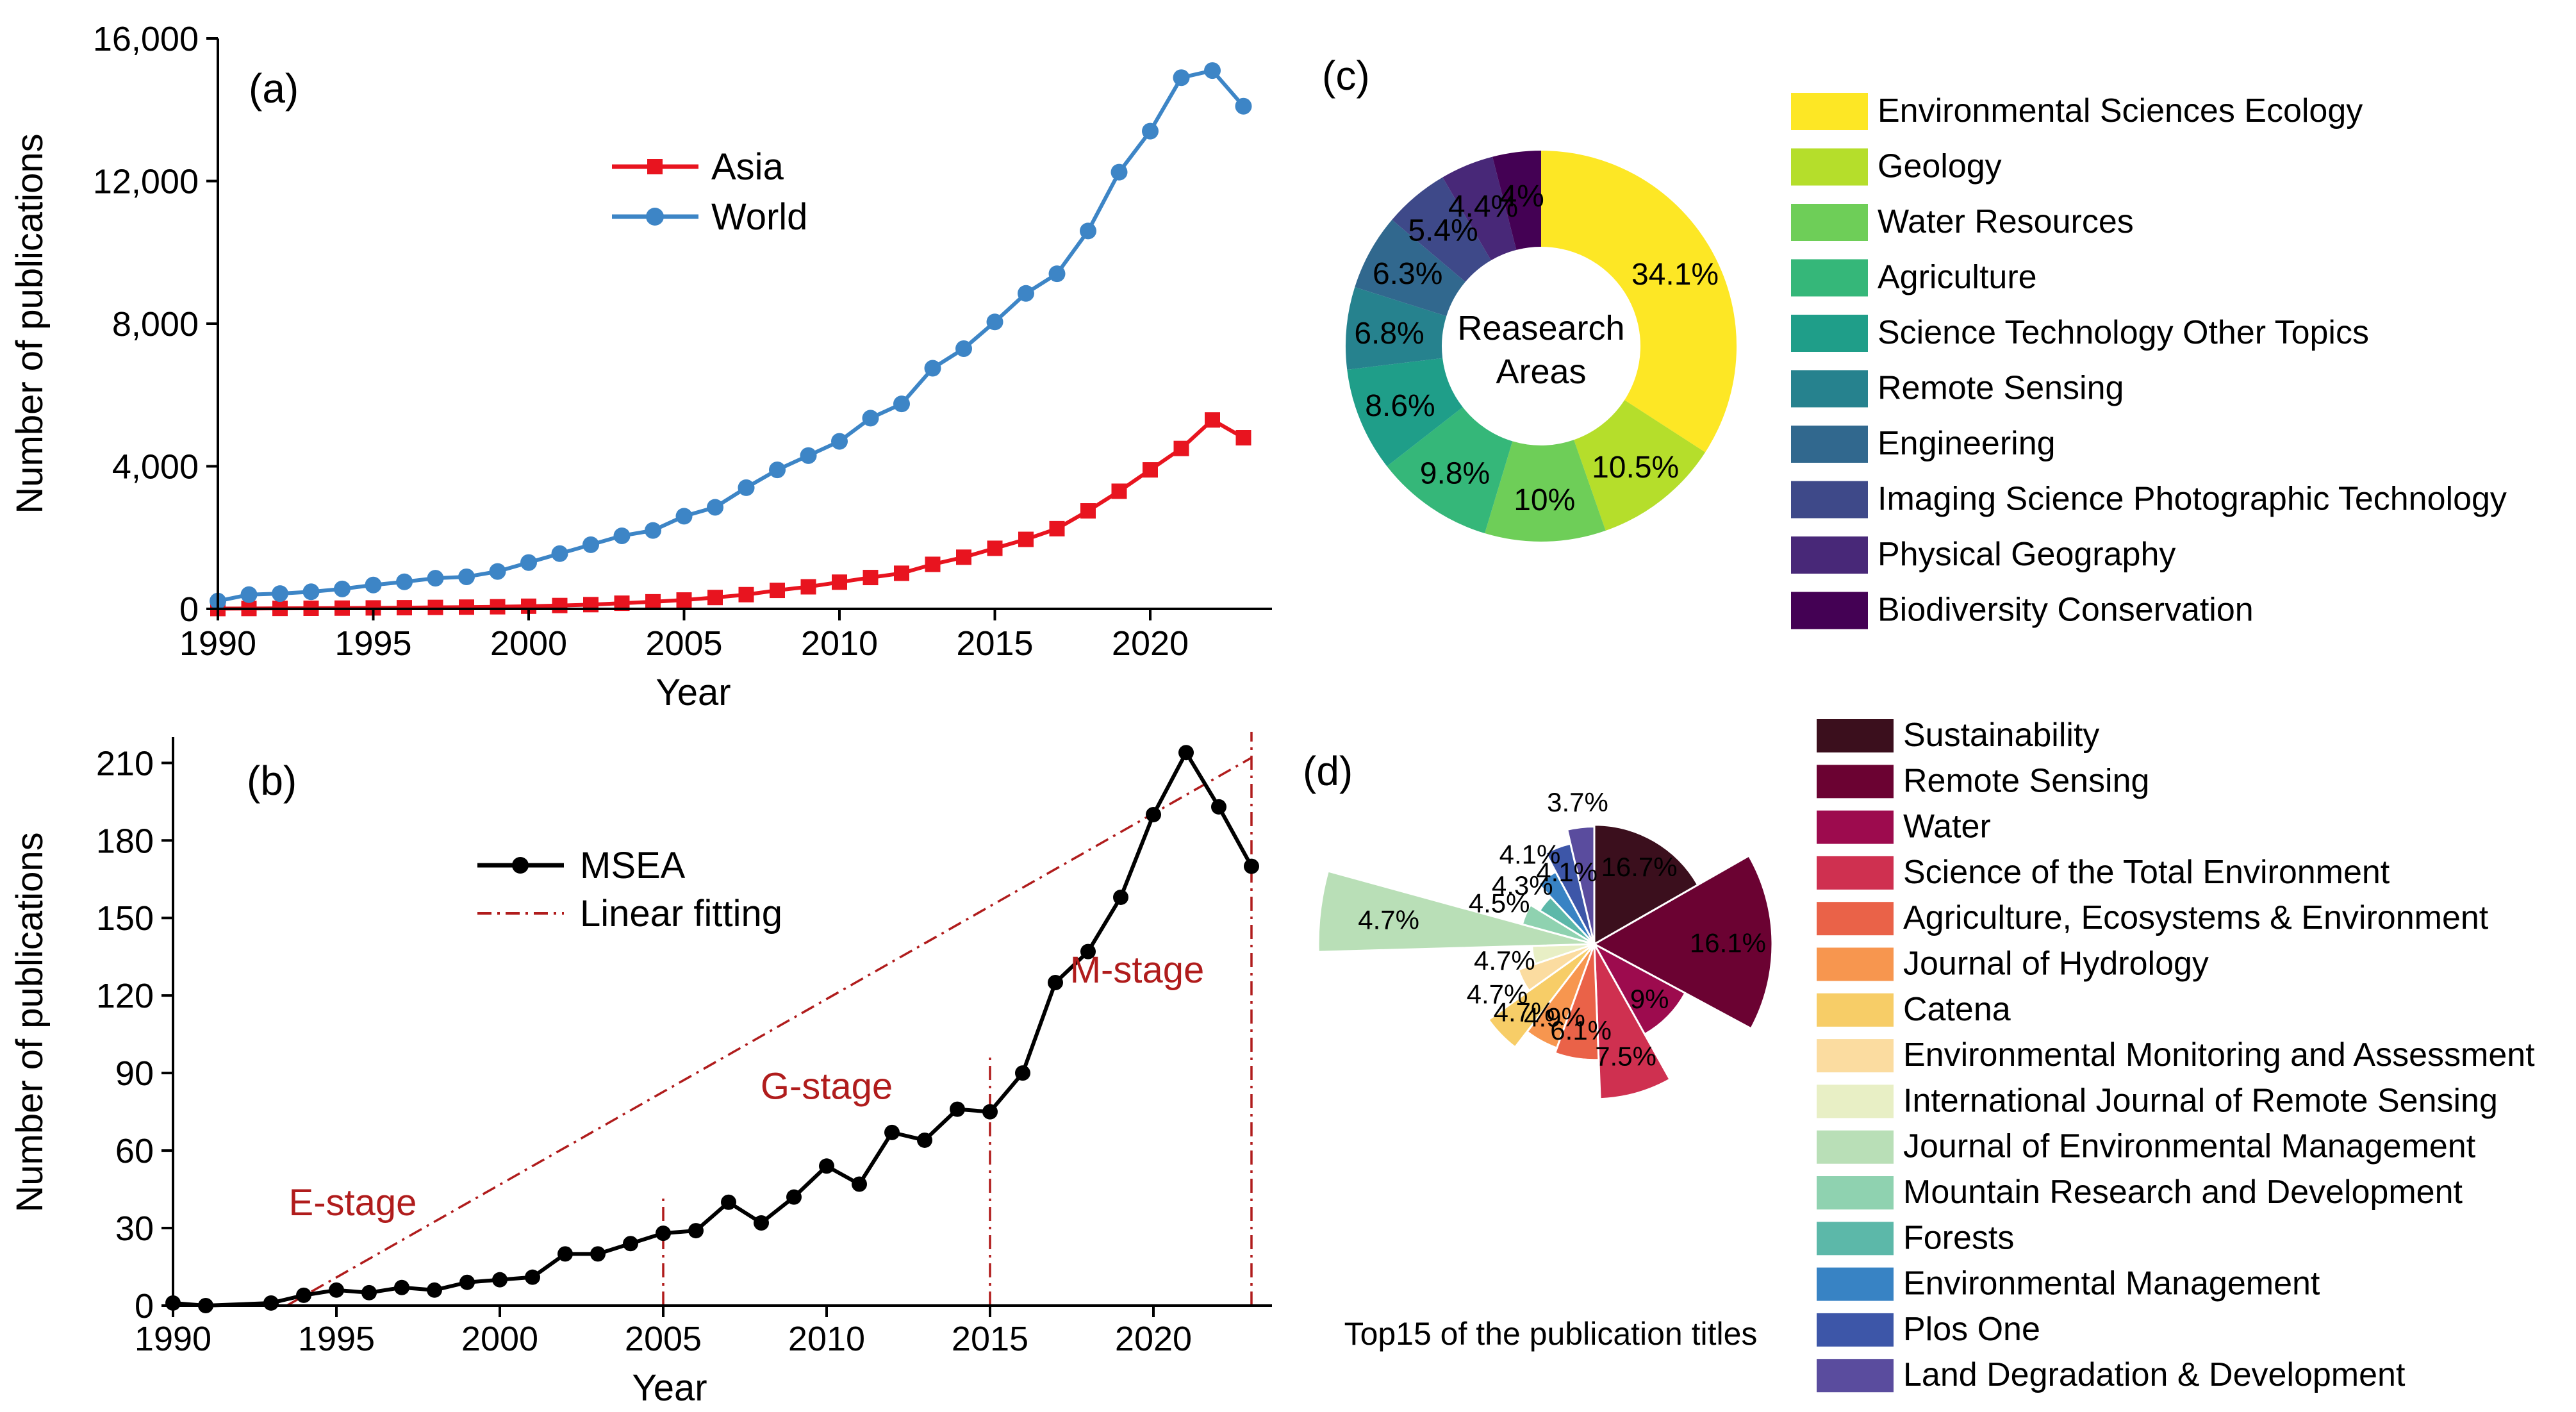 This screenshot has width=2576, height=1412. I want to click on legend-fit-entry: Linear fitting, so click(629, 914).